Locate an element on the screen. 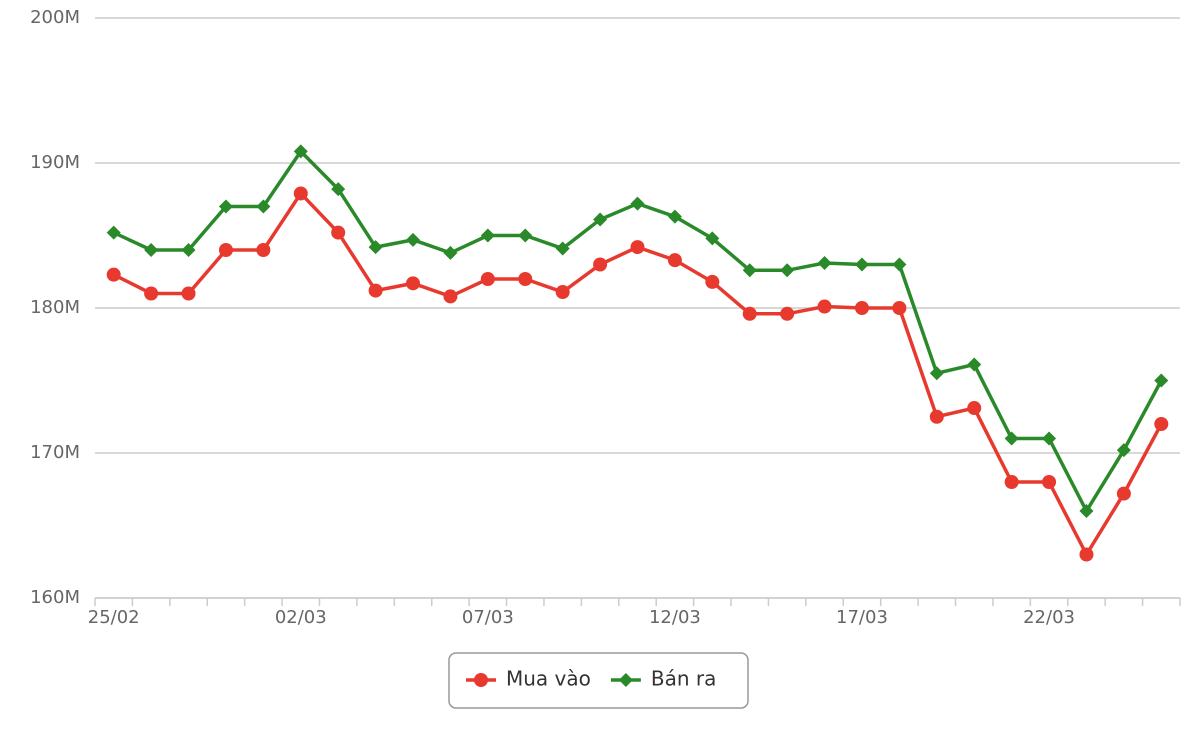 The width and height of the screenshot is (1200, 740). y-tick-label: 170M is located at coordinates (55, 452).